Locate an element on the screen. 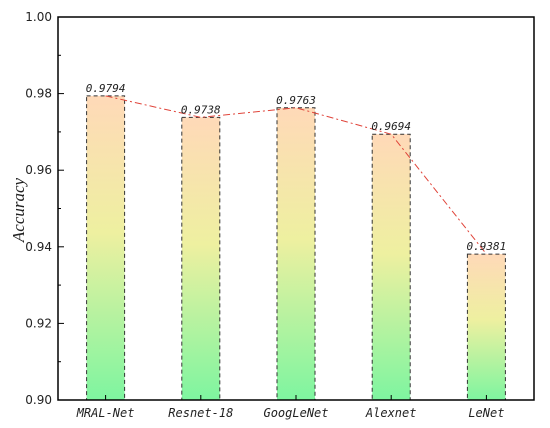  y-tick-label: 0.92 is located at coordinates (38, 323).